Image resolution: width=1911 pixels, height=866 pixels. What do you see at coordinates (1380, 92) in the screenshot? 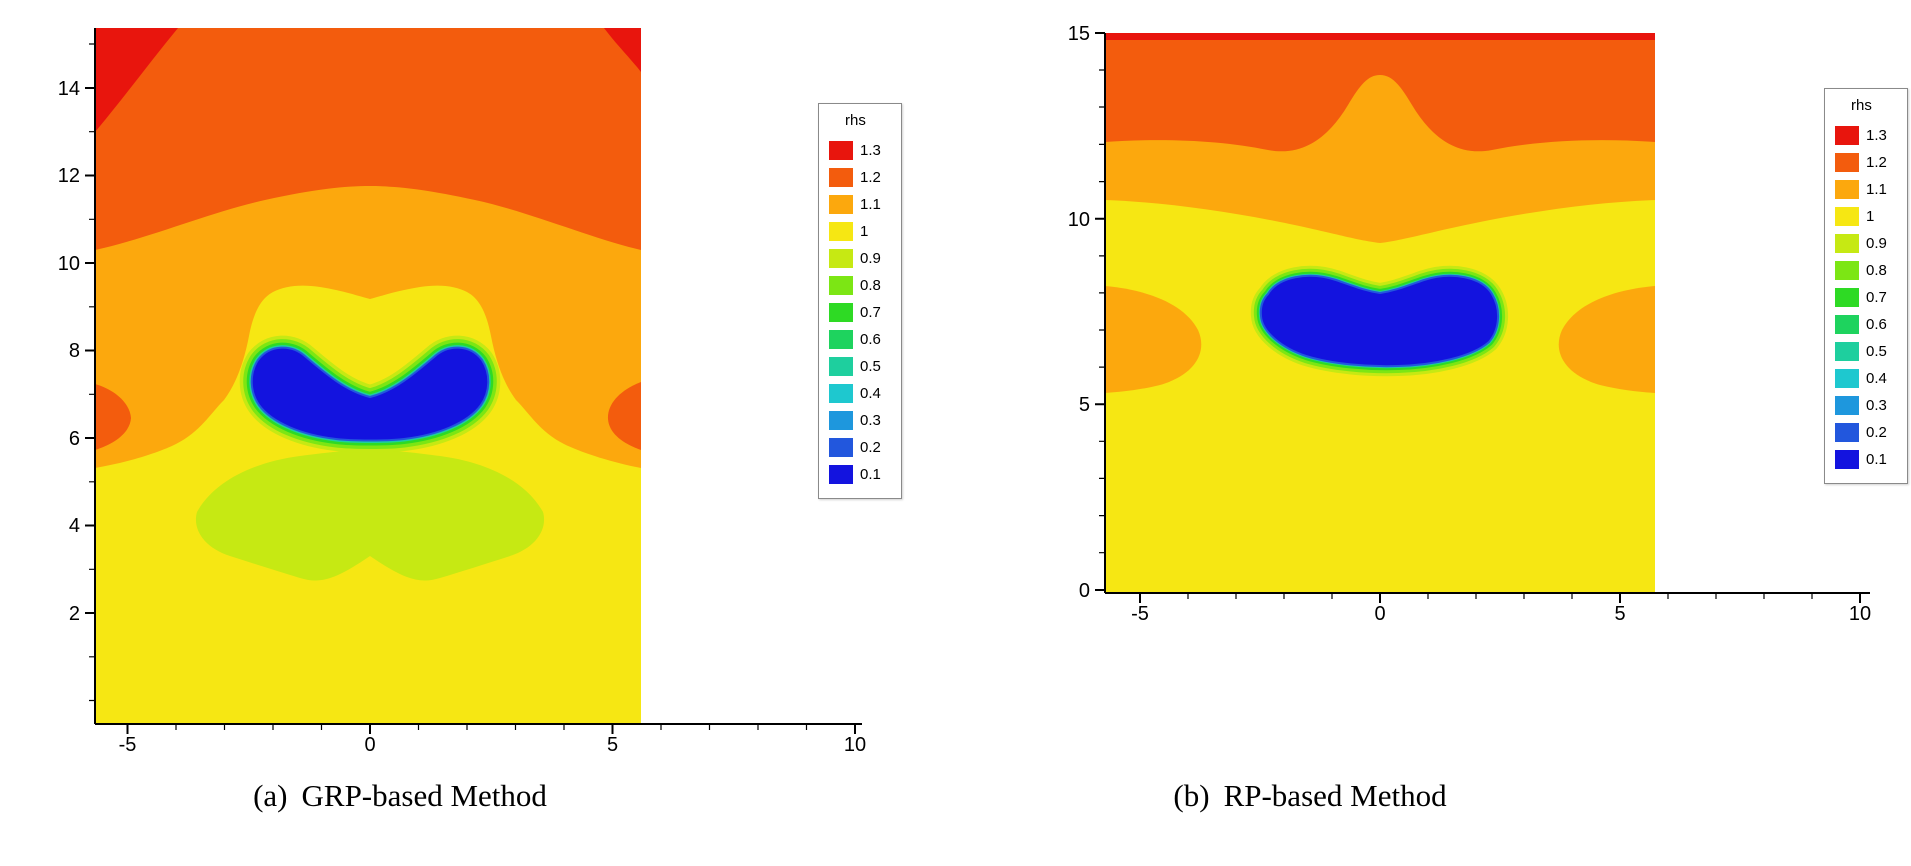
I see `contour-band-orange-red-b` at bounding box center [1380, 92].